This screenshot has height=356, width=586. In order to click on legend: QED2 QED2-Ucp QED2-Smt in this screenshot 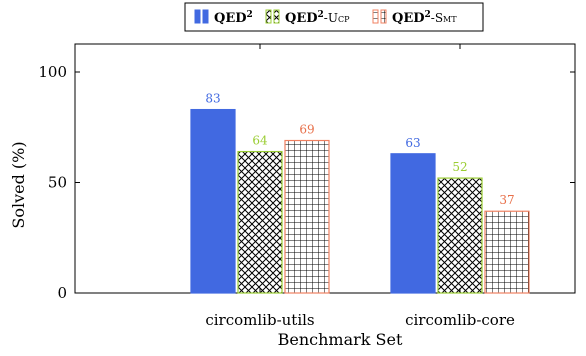, I will do `click(334, 17)`.